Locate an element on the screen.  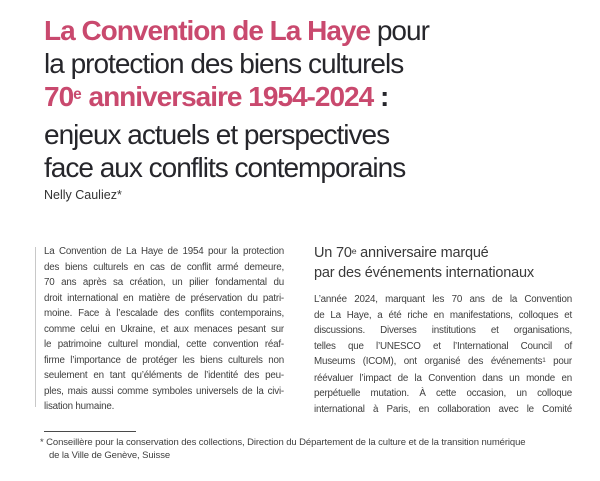
body-line-text: pour is located at coordinates (558, 361).